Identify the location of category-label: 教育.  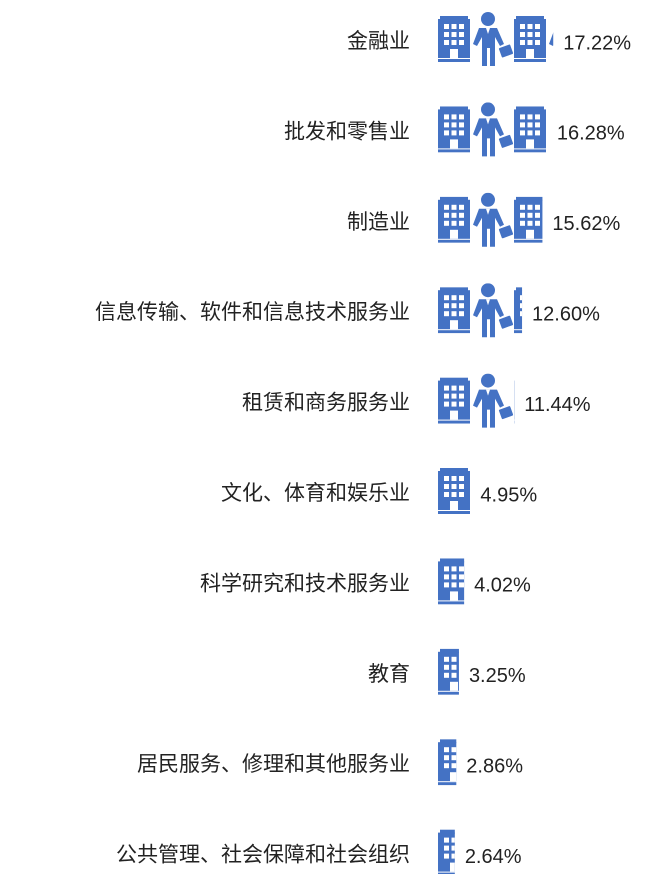
(389, 674).